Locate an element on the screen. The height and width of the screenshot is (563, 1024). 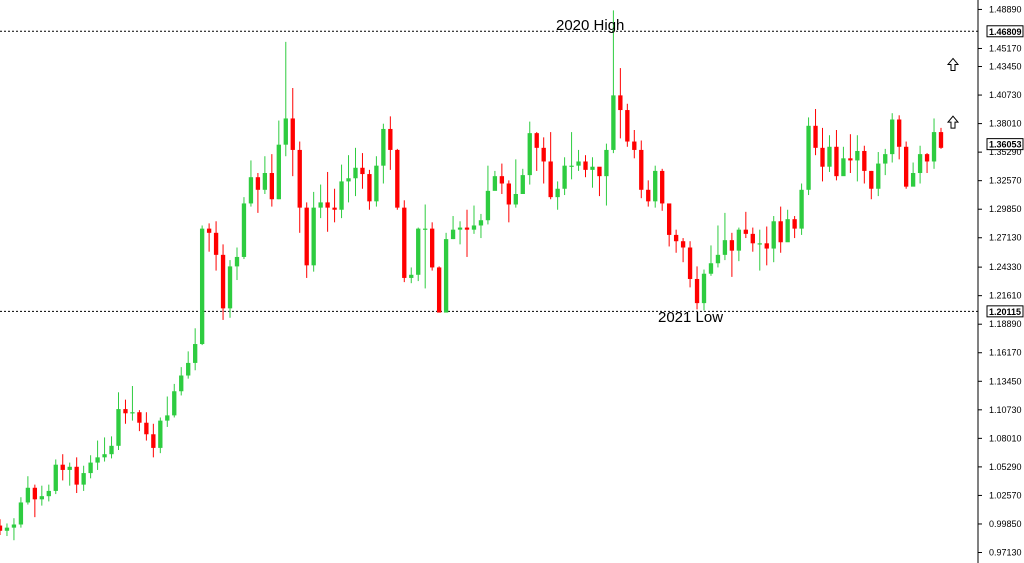
y-tick-label: 1.08010 is located at coordinates (1005, 438).